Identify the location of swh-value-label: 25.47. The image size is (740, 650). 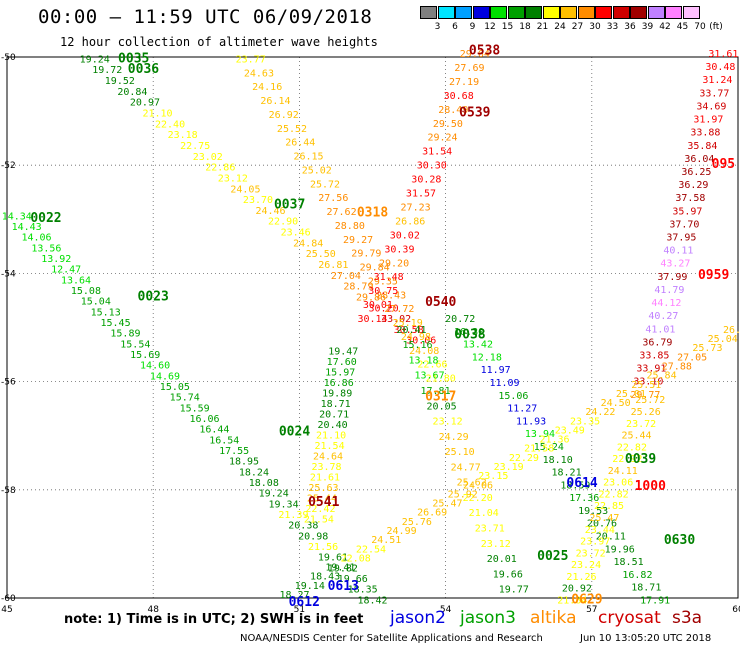
(604, 518).